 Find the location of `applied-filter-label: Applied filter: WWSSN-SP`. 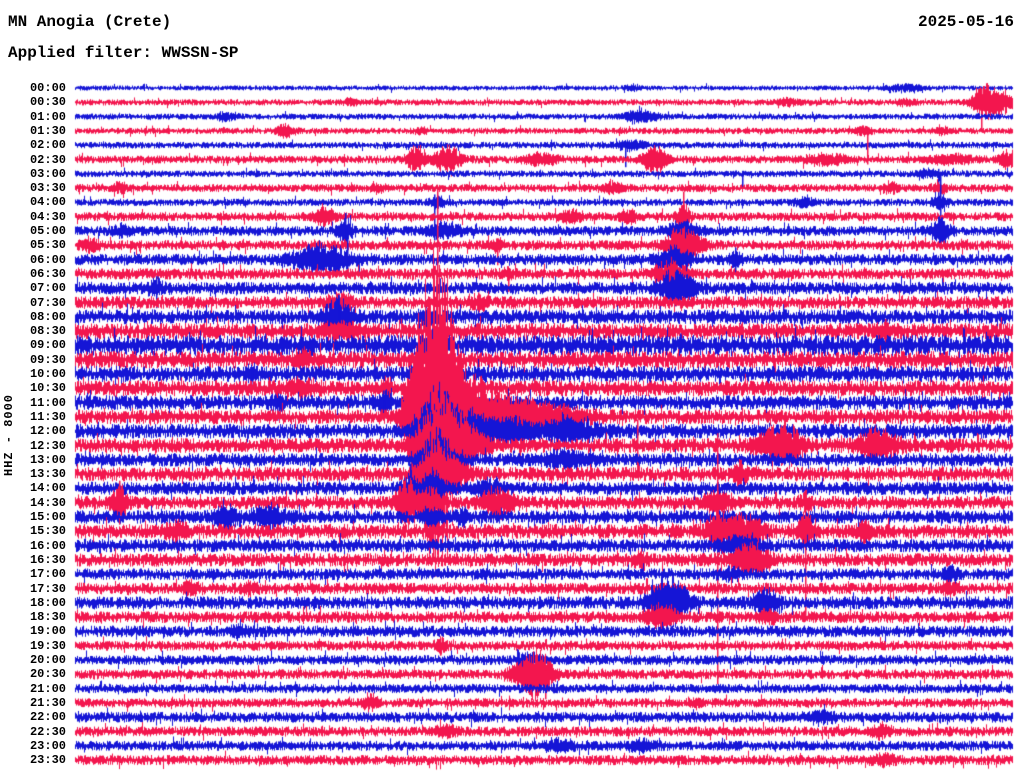

applied-filter-label: Applied filter: WWSSN-SP is located at coordinates (123, 53).